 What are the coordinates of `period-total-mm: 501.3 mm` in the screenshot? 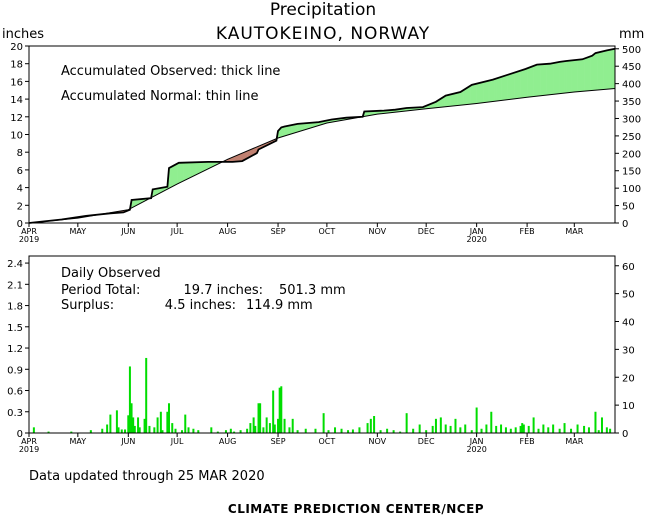 It's located at (312, 290).